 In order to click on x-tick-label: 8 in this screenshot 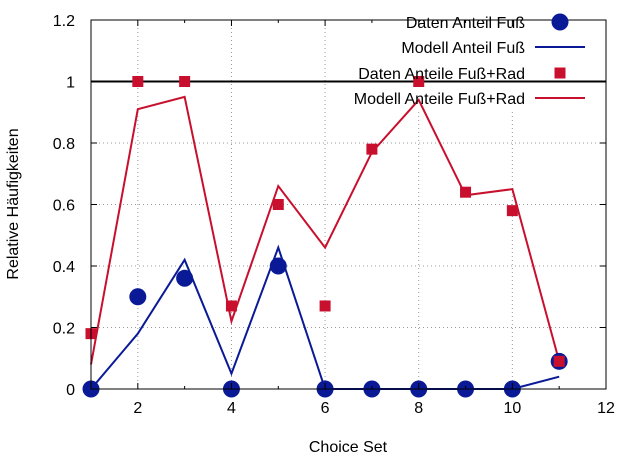, I will do `click(418, 408)`.